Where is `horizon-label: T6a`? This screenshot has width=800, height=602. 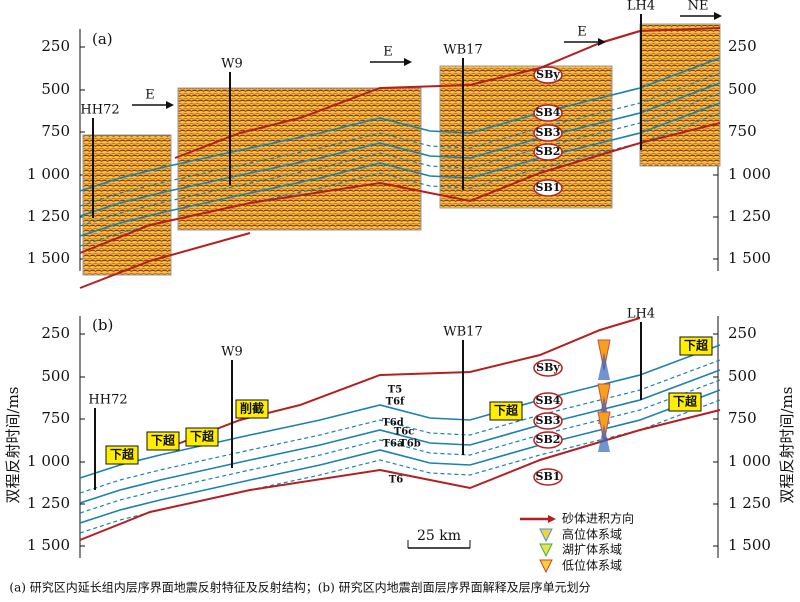 horizon-label: T6a is located at coordinates (393, 444).